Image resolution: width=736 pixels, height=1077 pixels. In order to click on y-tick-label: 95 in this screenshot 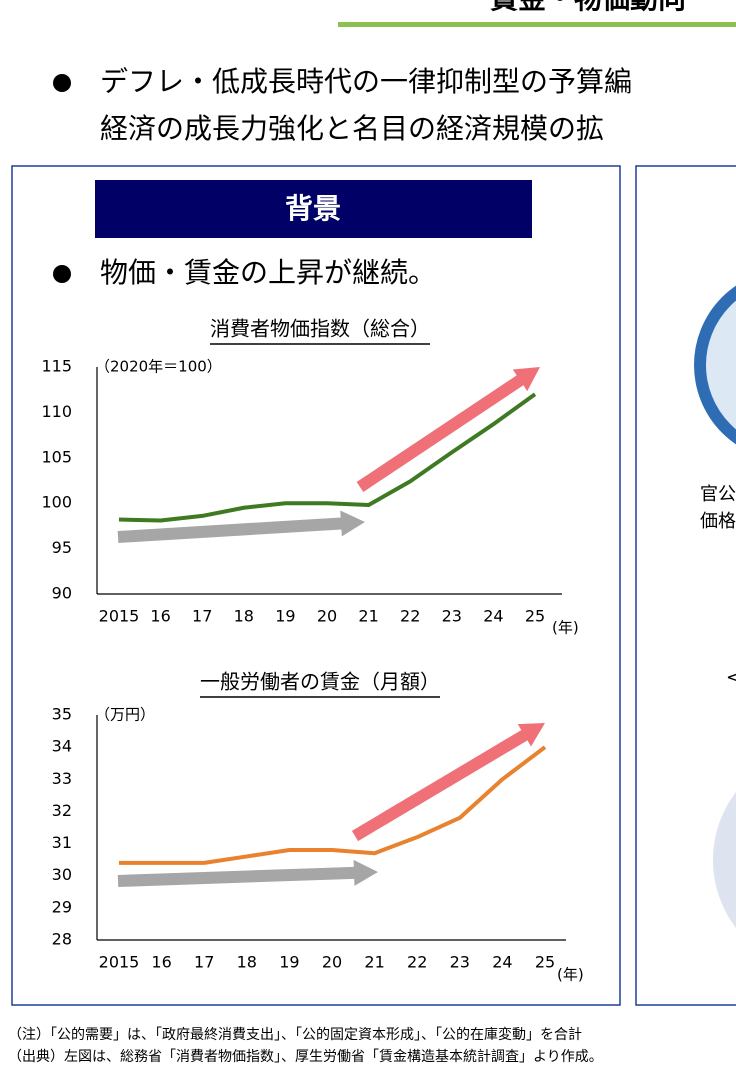, I will do `click(62, 547)`.